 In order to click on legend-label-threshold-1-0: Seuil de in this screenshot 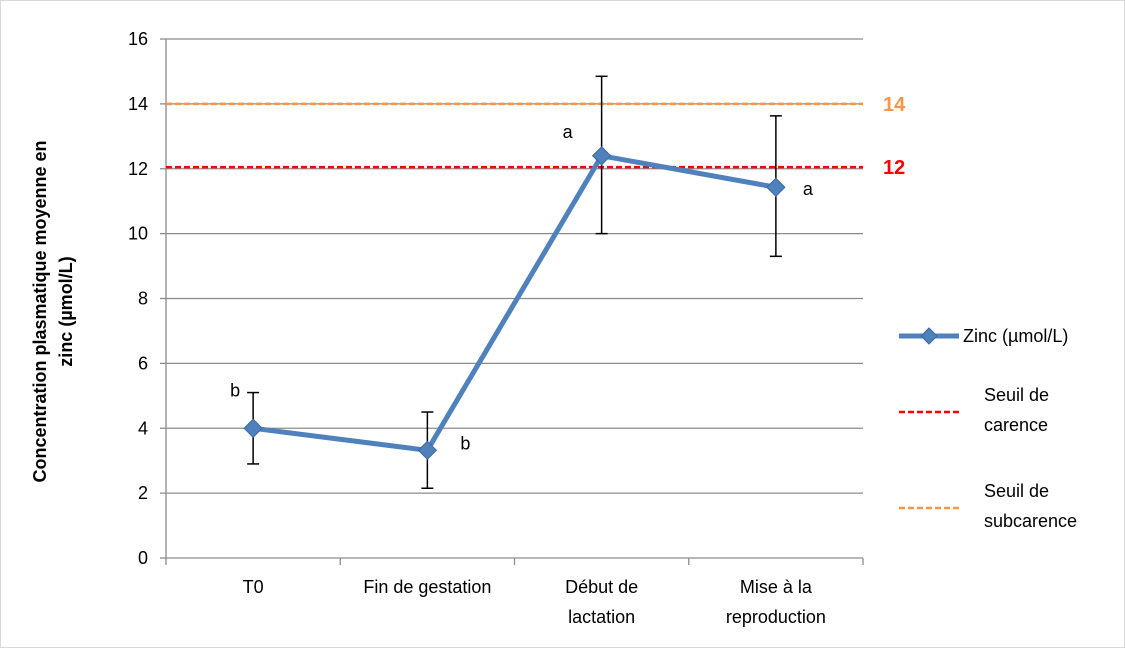, I will do `click(1016, 491)`.